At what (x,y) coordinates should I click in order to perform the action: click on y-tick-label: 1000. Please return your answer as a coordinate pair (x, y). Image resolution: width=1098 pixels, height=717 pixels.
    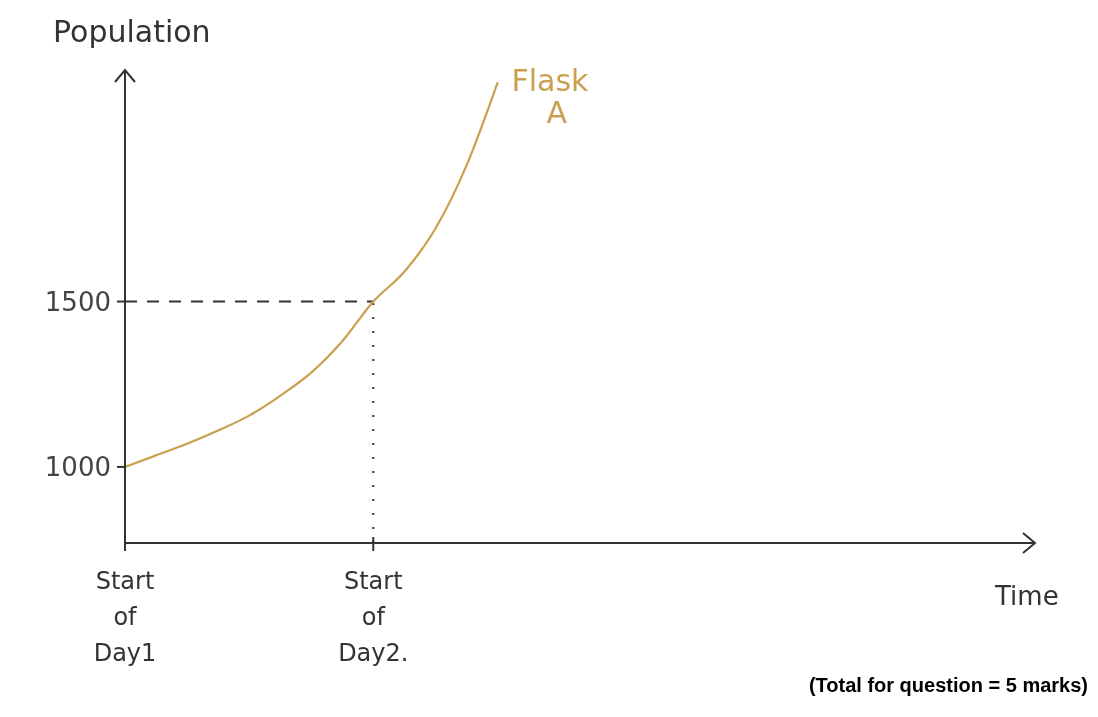
    Looking at the image, I should click on (77, 467).